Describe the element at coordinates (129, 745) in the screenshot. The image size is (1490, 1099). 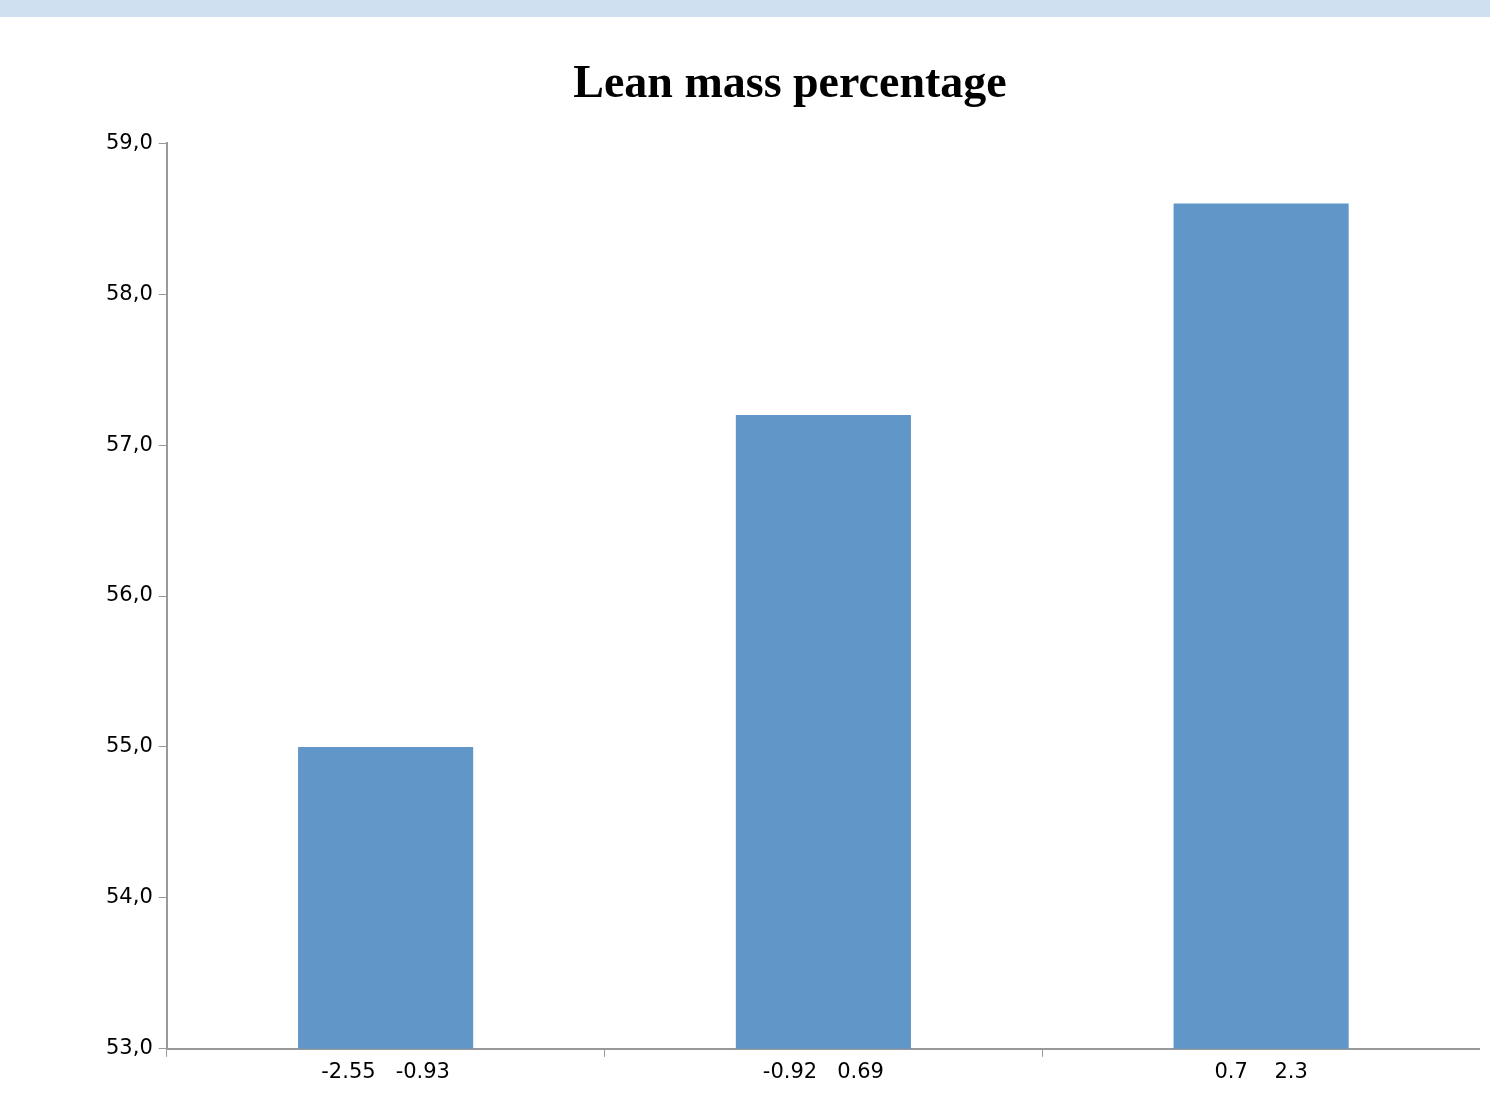
I see `y-tick-label: 55,0` at that location.